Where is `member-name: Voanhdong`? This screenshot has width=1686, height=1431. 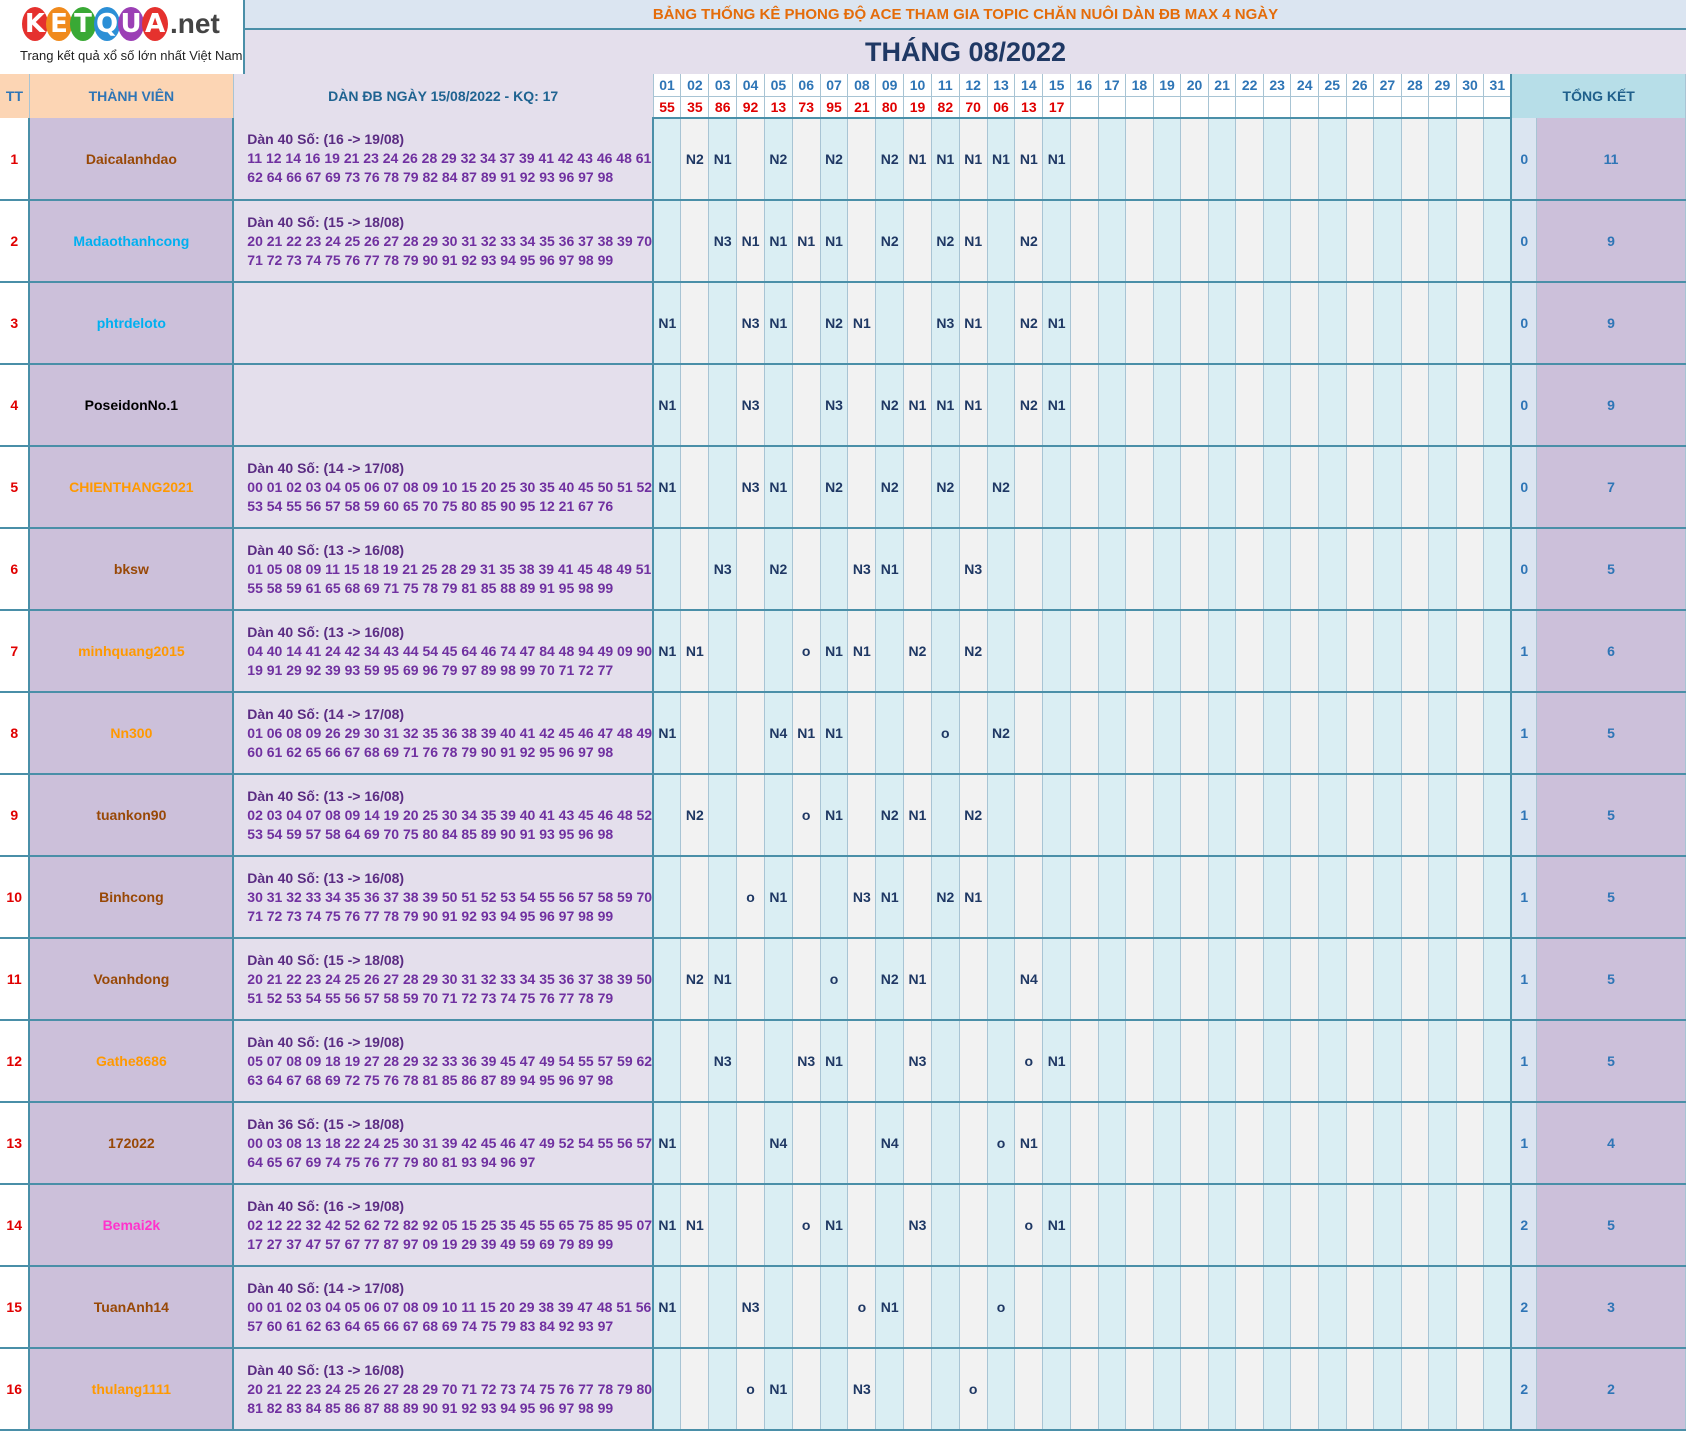 member-name: Voanhdong is located at coordinates (132, 979).